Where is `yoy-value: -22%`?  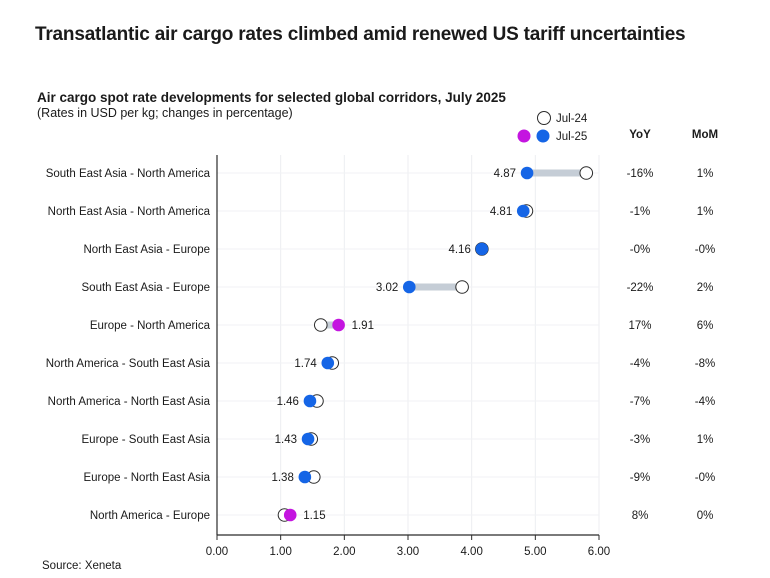
yoy-value: -22% is located at coordinates (640, 288).